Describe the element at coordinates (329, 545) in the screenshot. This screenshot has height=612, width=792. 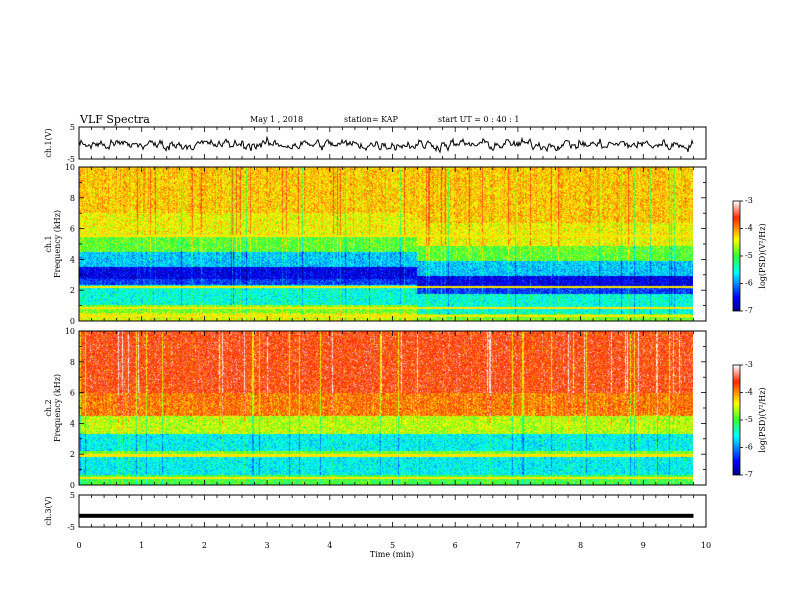
I see `x-tick-label: 4` at that location.